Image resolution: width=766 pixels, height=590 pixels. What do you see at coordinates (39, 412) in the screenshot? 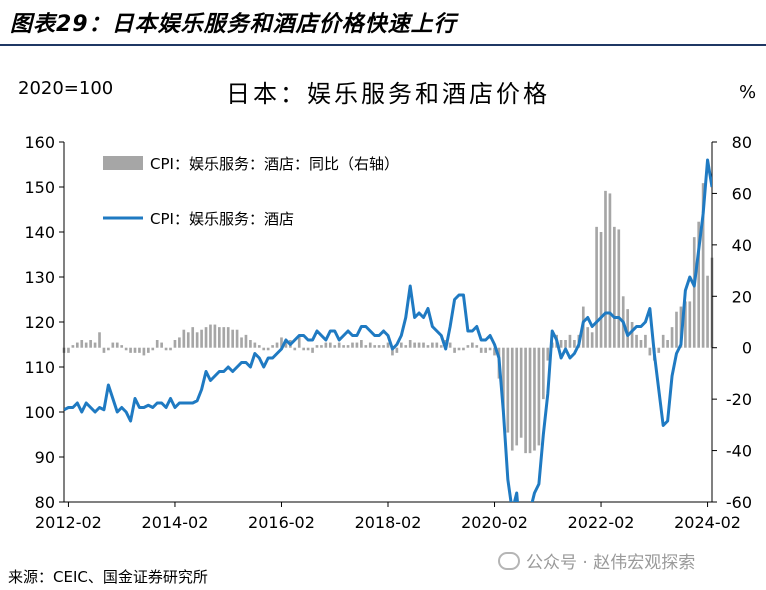
I see `left-tick-label-100: 100` at bounding box center [39, 412].